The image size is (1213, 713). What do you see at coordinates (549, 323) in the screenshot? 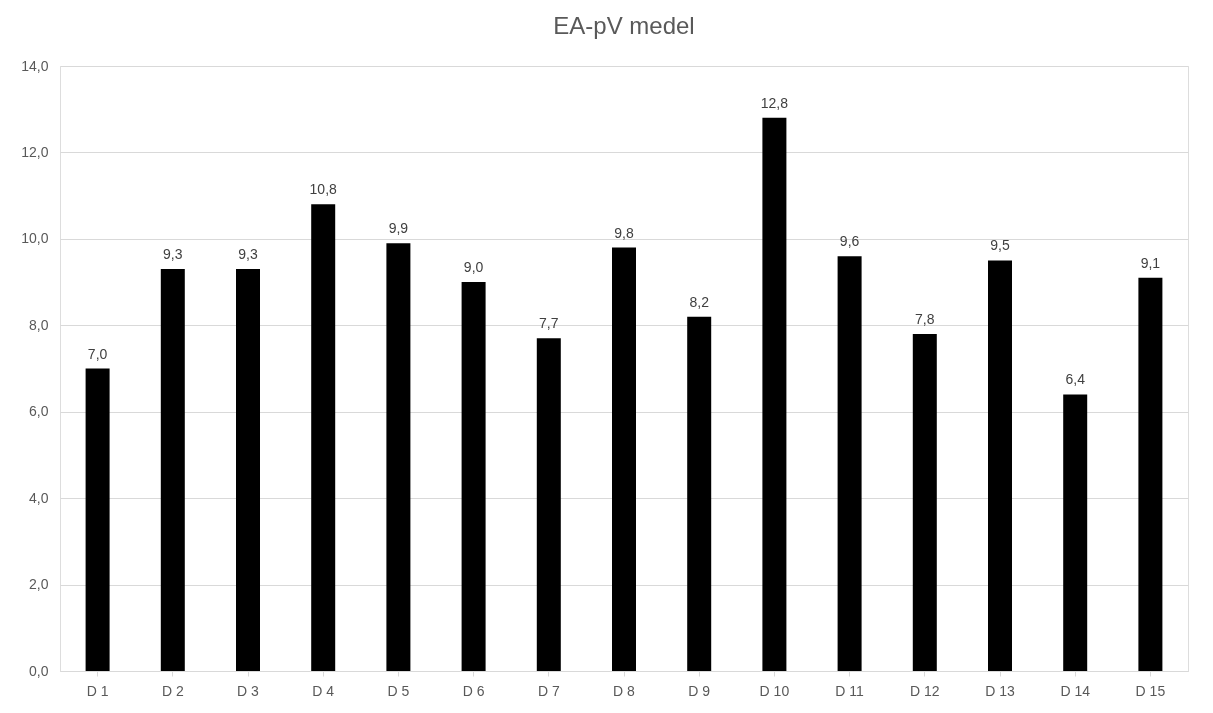
I see `data-label: 7,7` at bounding box center [549, 323].